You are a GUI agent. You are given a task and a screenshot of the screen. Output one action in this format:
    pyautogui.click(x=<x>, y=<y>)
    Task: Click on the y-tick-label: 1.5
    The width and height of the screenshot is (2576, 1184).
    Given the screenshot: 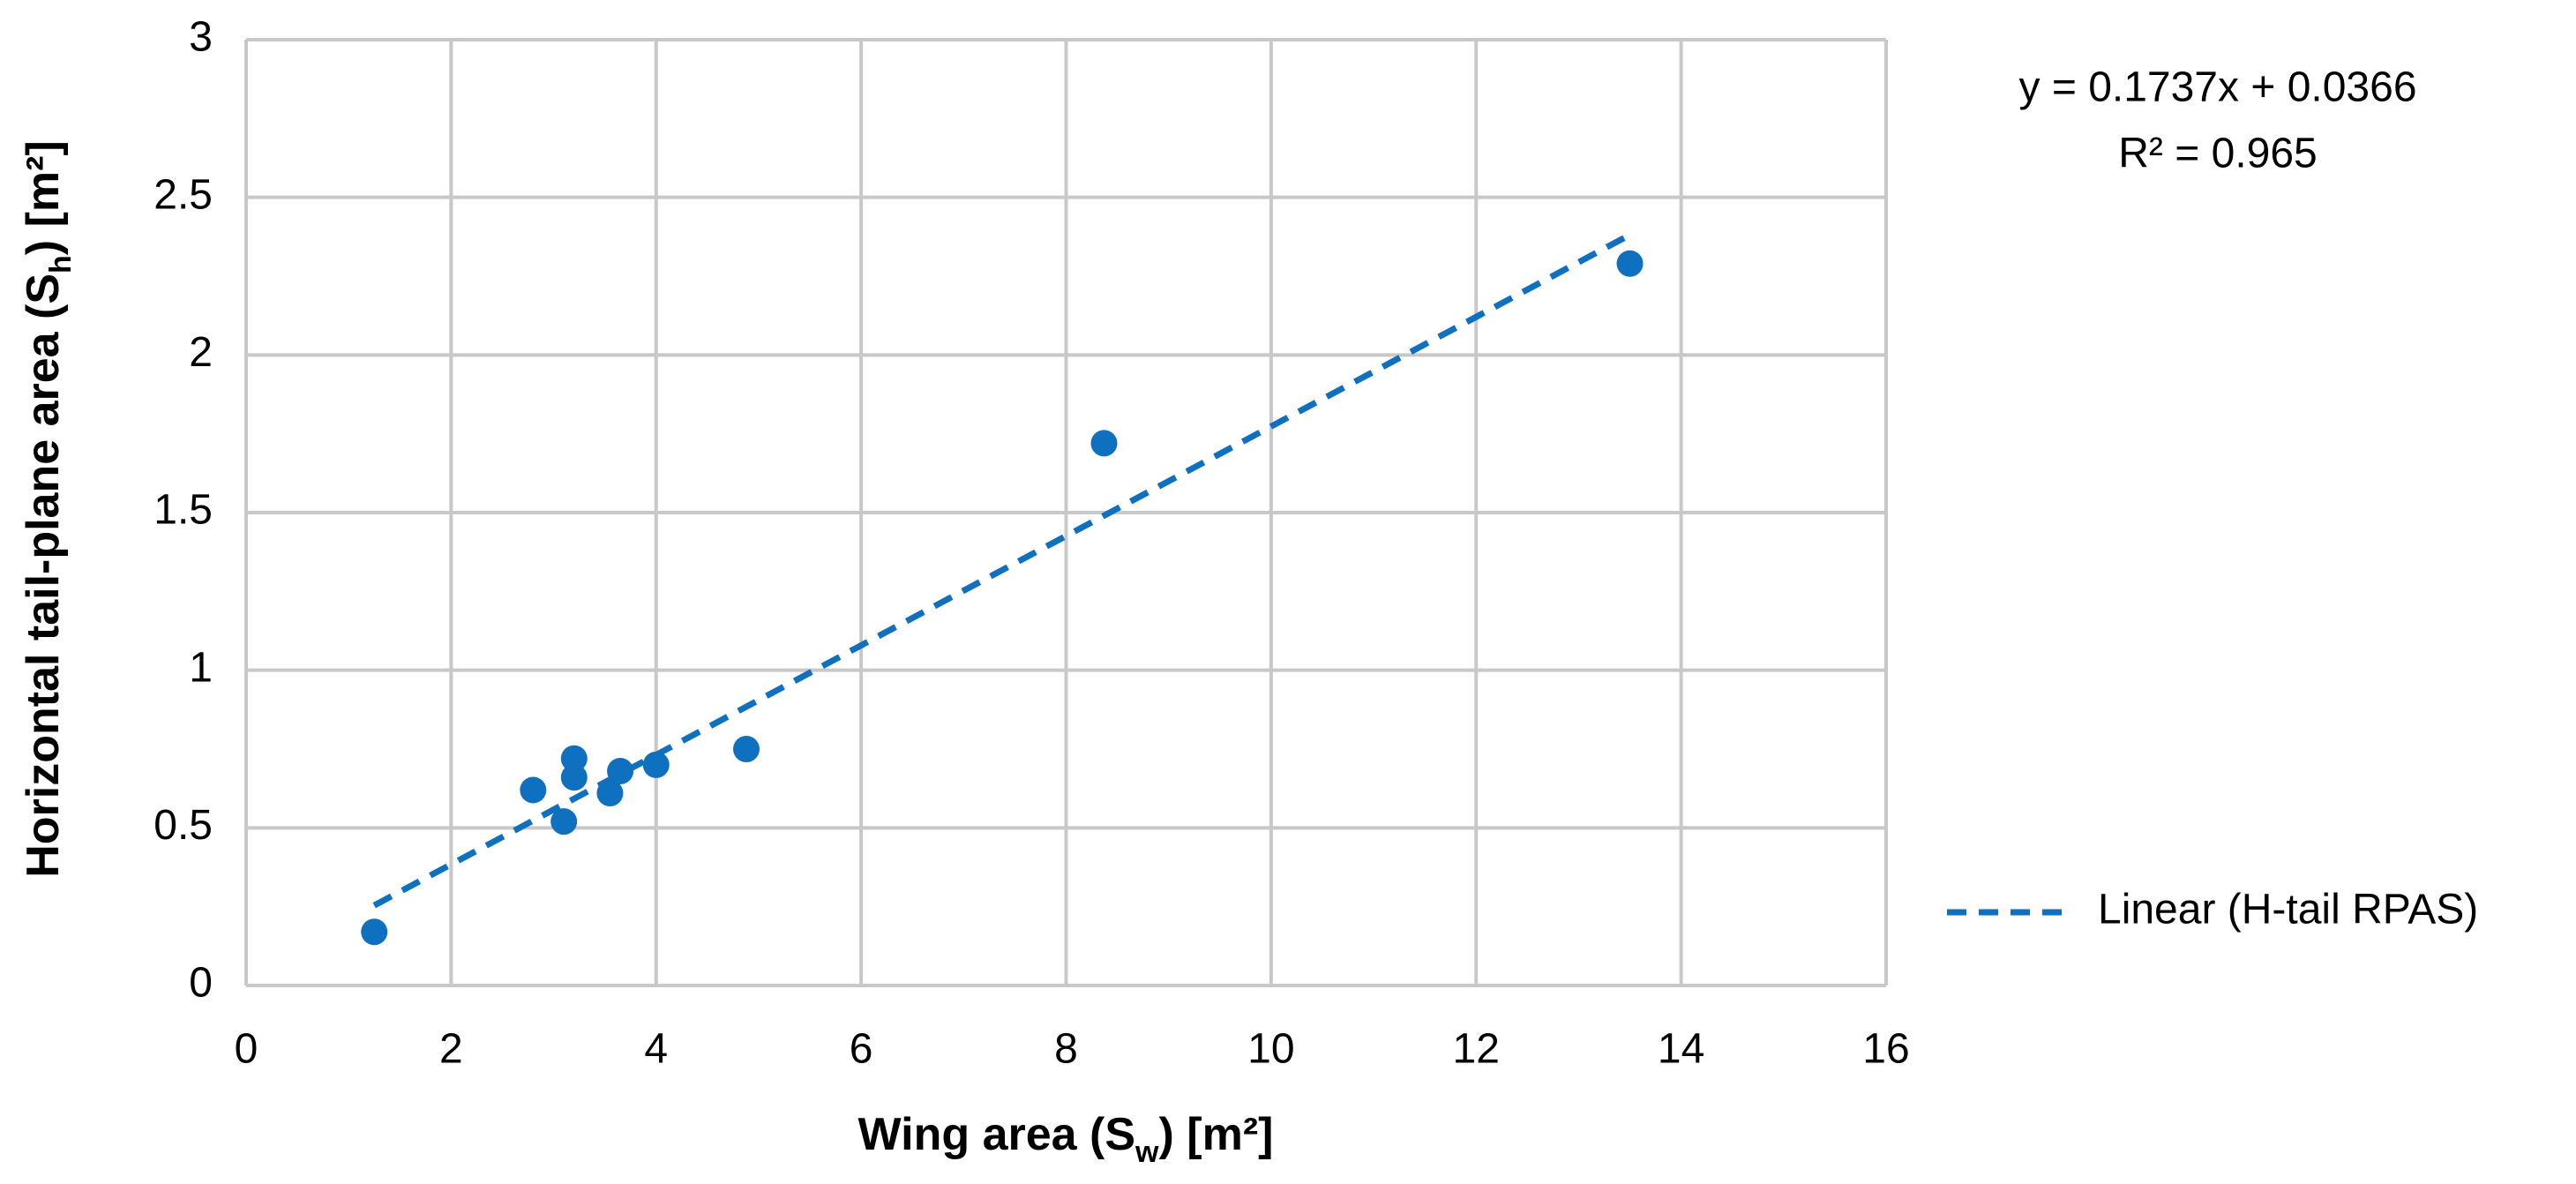 What is the action you would take?
    pyautogui.click(x=184, y=511)
    